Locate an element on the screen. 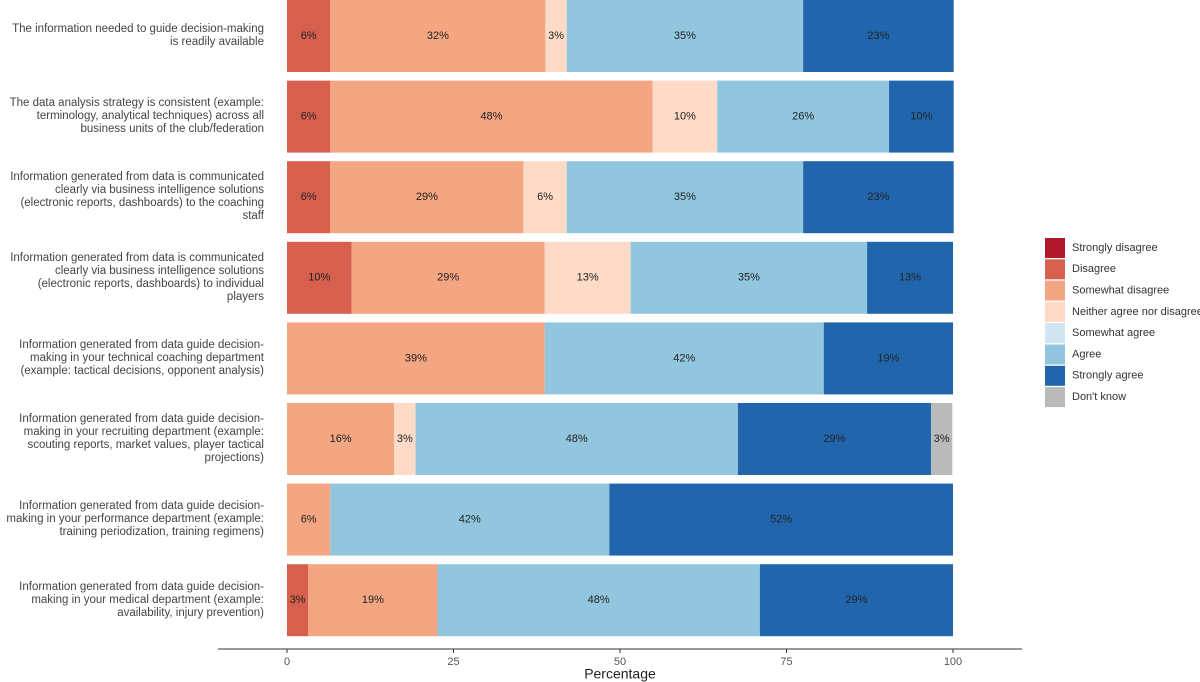  x-axis-title: Percentage is located at coordinates (620, 674).